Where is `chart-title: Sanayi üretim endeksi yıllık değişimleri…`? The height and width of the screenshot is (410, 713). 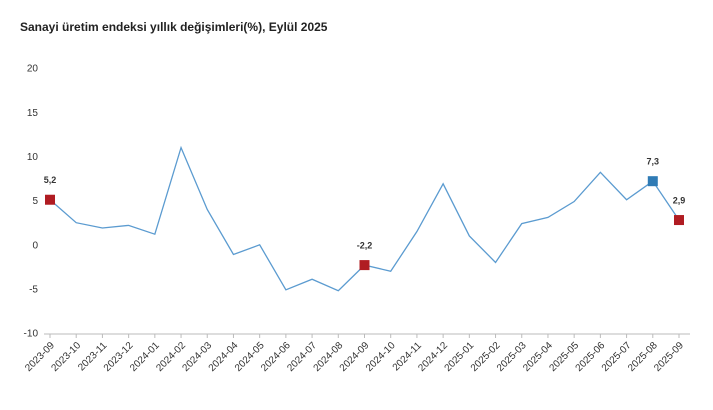 chart-title: Sanayi üretim endeksi yıllık değişimleri… is located at coordinates (174, 27).